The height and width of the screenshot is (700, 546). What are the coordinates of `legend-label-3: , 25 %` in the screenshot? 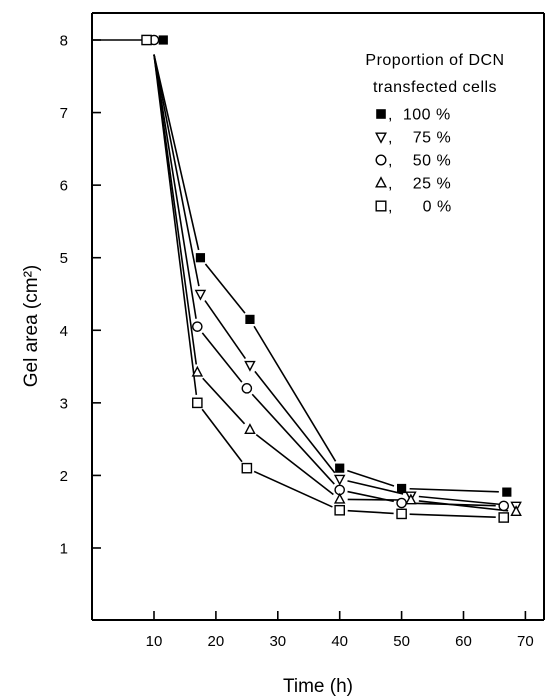 It's located at (419, 184).